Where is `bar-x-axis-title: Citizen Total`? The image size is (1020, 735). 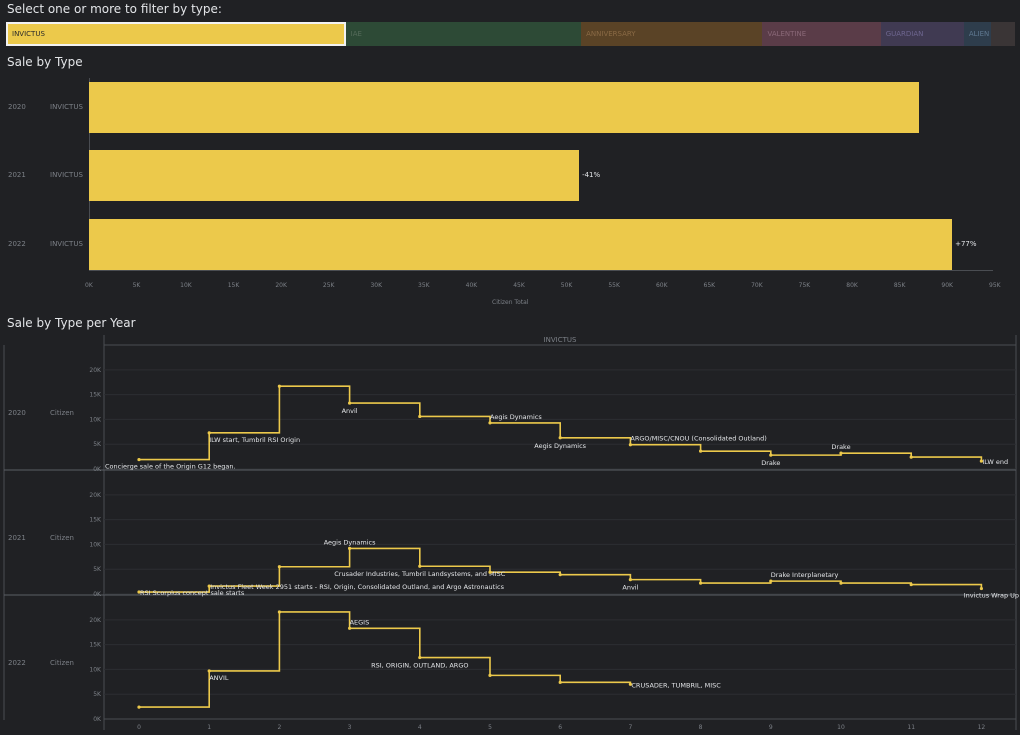 bar-x-axis-title: Citizen Total is located at coordinates (510, 302).